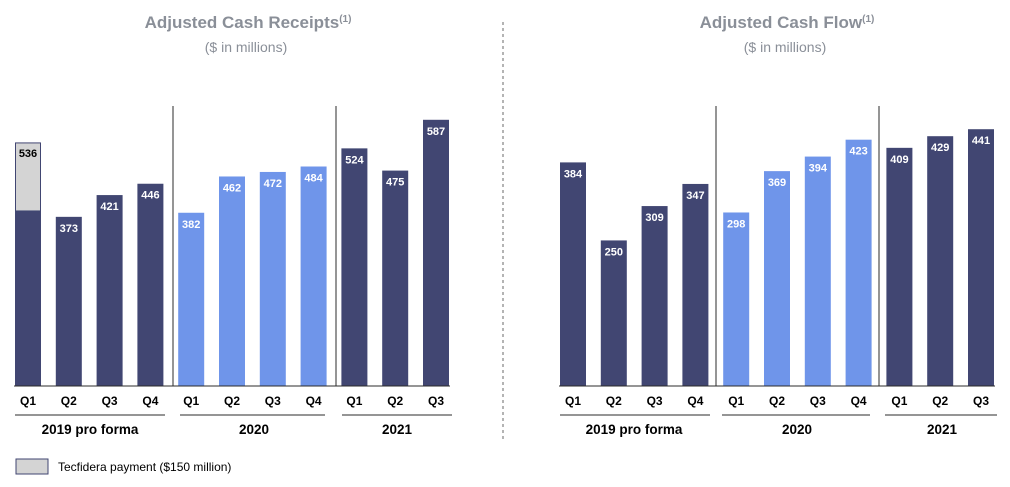 This screenshot has height=487, width=1010. I want to click on bar-value-label: 536, so click(28, 154).